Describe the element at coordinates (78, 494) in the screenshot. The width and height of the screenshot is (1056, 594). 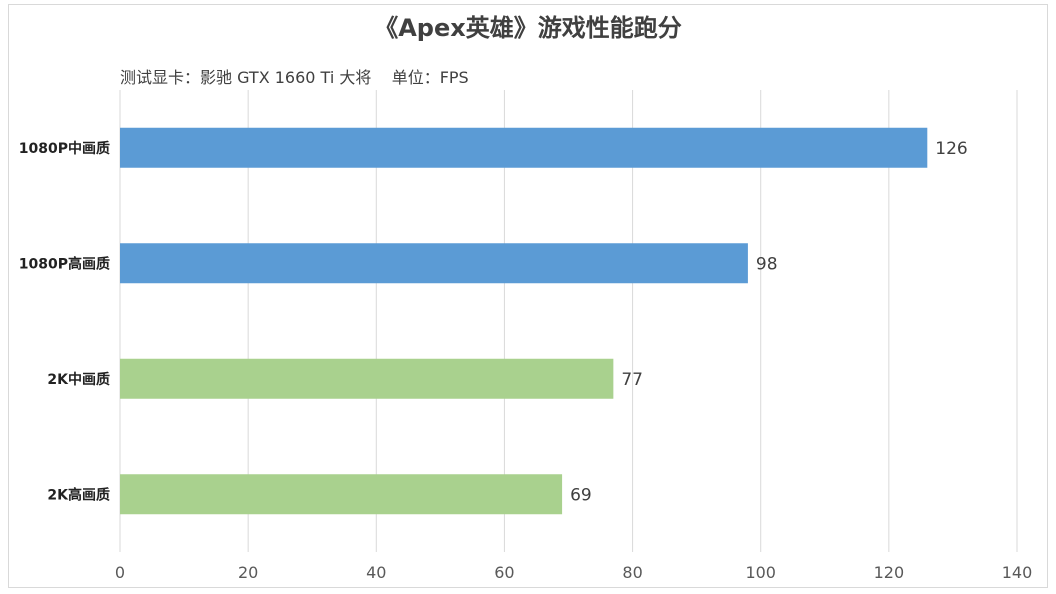
I see `category-label: 2K高画质` at that location.